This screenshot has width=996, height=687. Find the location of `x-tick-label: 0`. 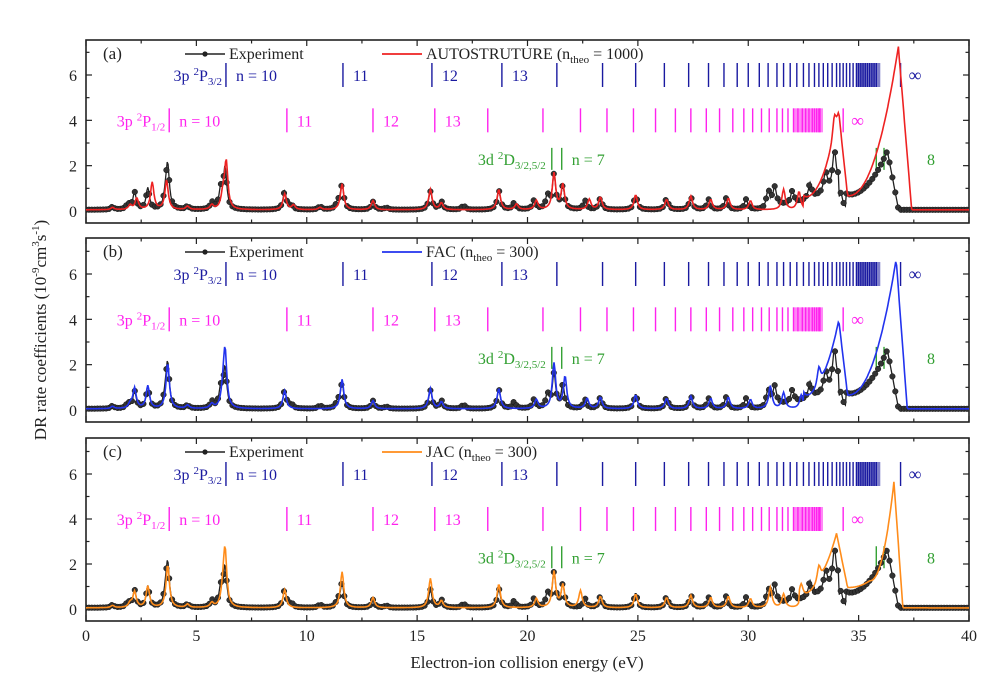

x-tick-label: 0 is located at coordinates (86, 636).